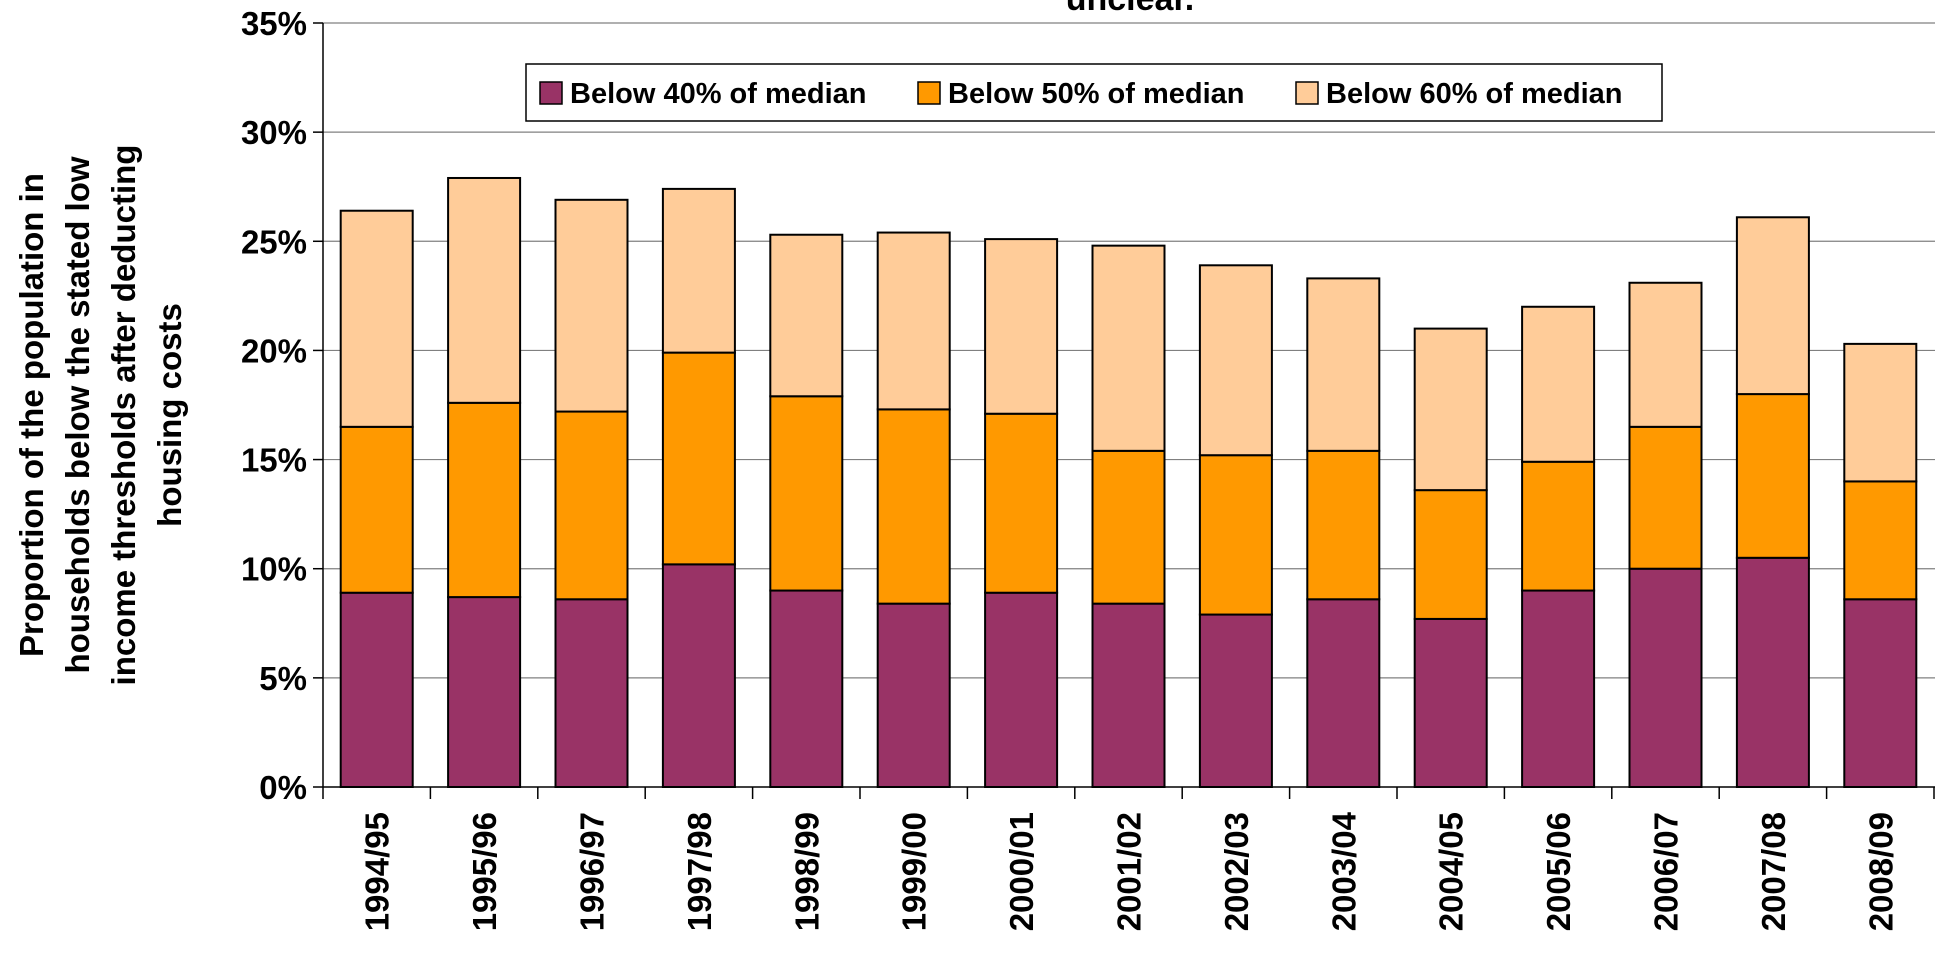 The height and width of the screenshot is (956, 1935). I want to click on x-tick-label: 2008/09, so click(1880, 871).